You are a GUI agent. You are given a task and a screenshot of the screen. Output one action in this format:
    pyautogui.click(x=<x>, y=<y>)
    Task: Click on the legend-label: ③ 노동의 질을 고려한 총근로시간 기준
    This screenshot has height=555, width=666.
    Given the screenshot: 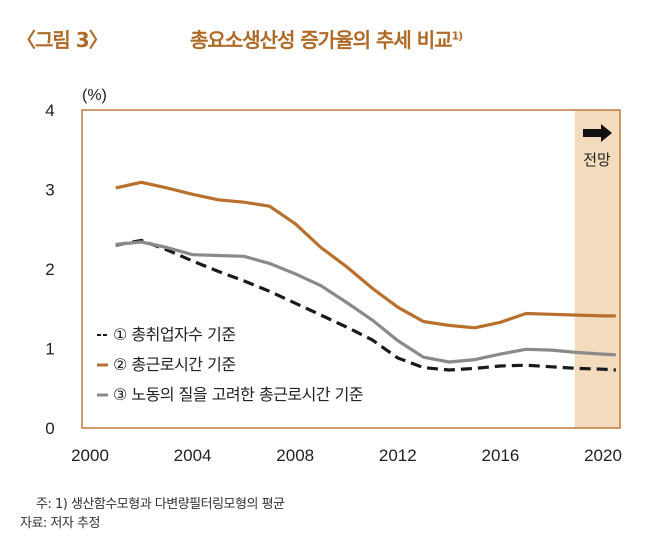 What is the action you would take?
    pyautogui.click(x=238, y=394)
    